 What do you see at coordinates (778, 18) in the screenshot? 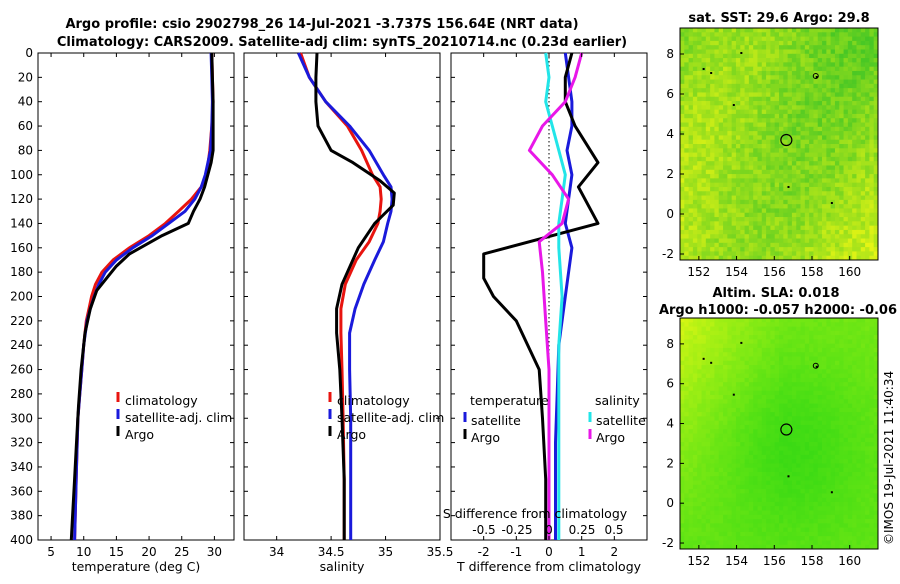
I see `map-title: sat. SST: 29.6 Argo: 29.8` at bounding box center [778, 18].